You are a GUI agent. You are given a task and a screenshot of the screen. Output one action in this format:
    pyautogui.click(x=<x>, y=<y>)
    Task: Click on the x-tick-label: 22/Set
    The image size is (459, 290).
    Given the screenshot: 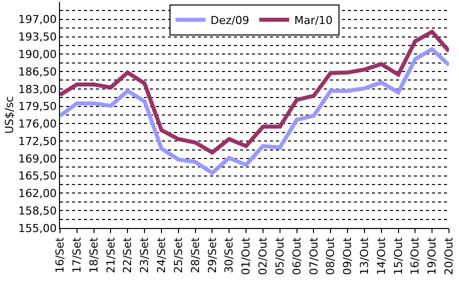 What is the action you would take?
    pyautogui.click(x=127, y=255)
    